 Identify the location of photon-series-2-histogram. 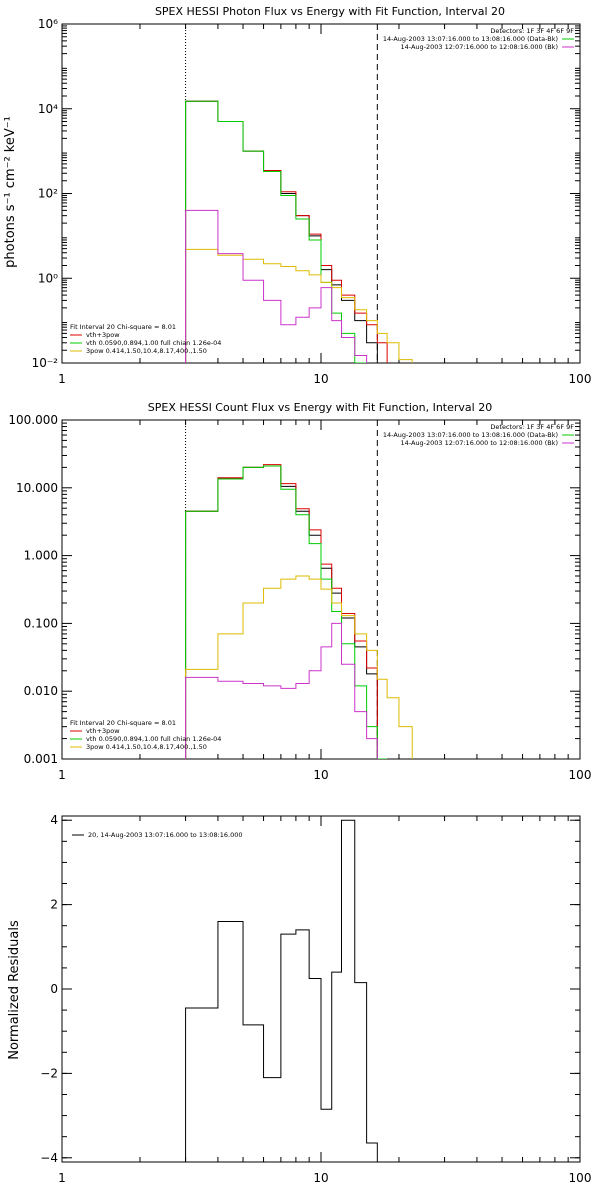
(276, 231).